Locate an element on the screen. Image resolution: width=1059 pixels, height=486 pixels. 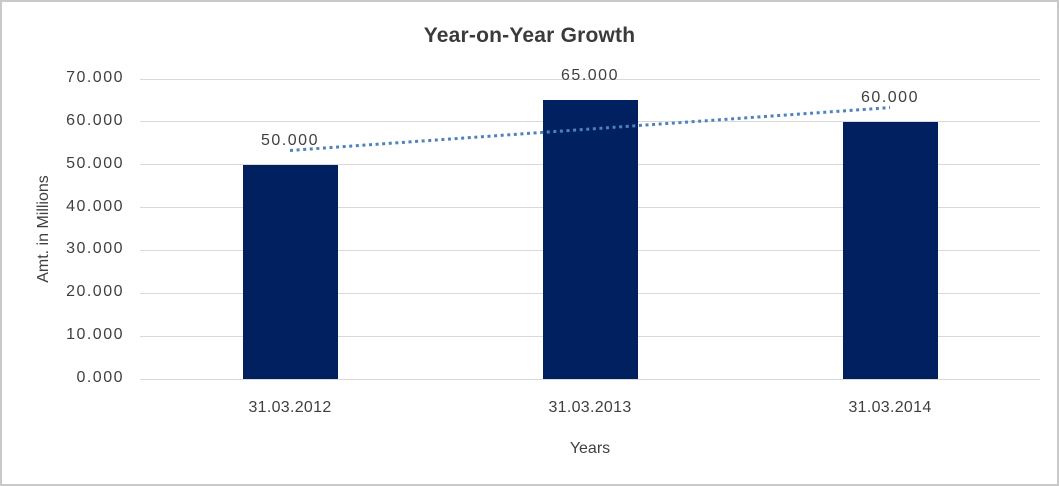
y-tick-label: 10.000 is located at coordinates (95, 335).